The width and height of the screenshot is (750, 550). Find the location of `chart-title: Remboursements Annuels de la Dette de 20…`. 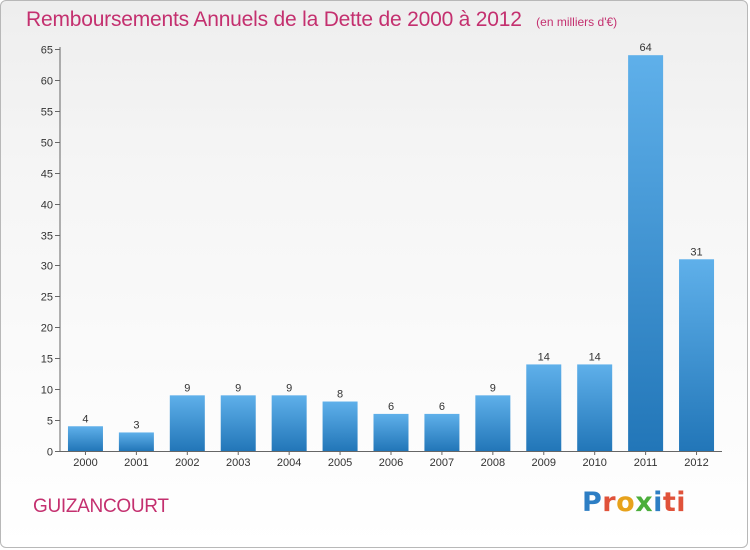

chart-title: Remboursements Annuels de la Dette de 20… is located at coordinates (274, 19).